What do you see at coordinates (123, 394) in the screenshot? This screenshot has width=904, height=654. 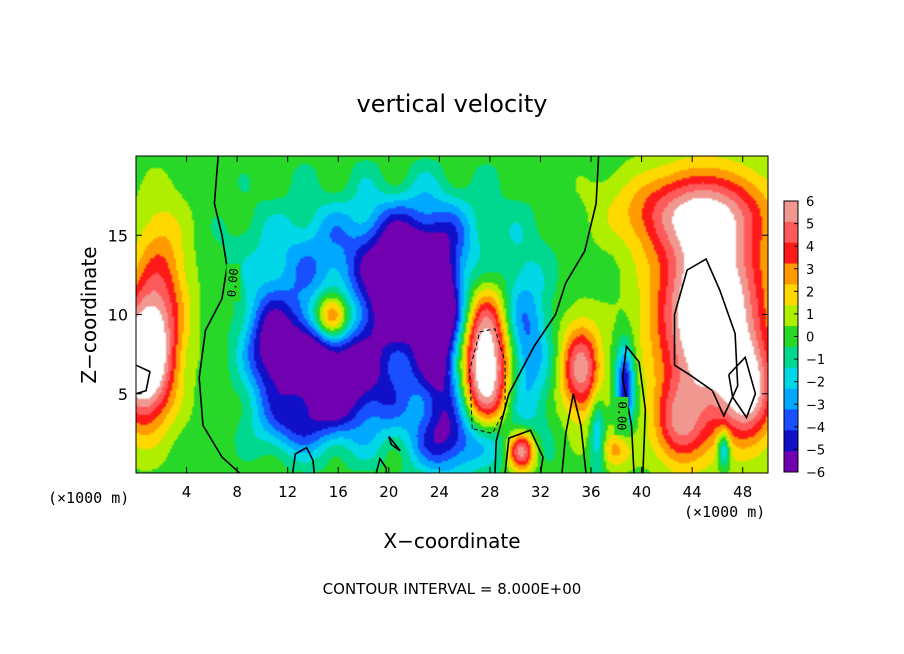 I see `y-tick-label: 5` at bounding box center [123, 394].